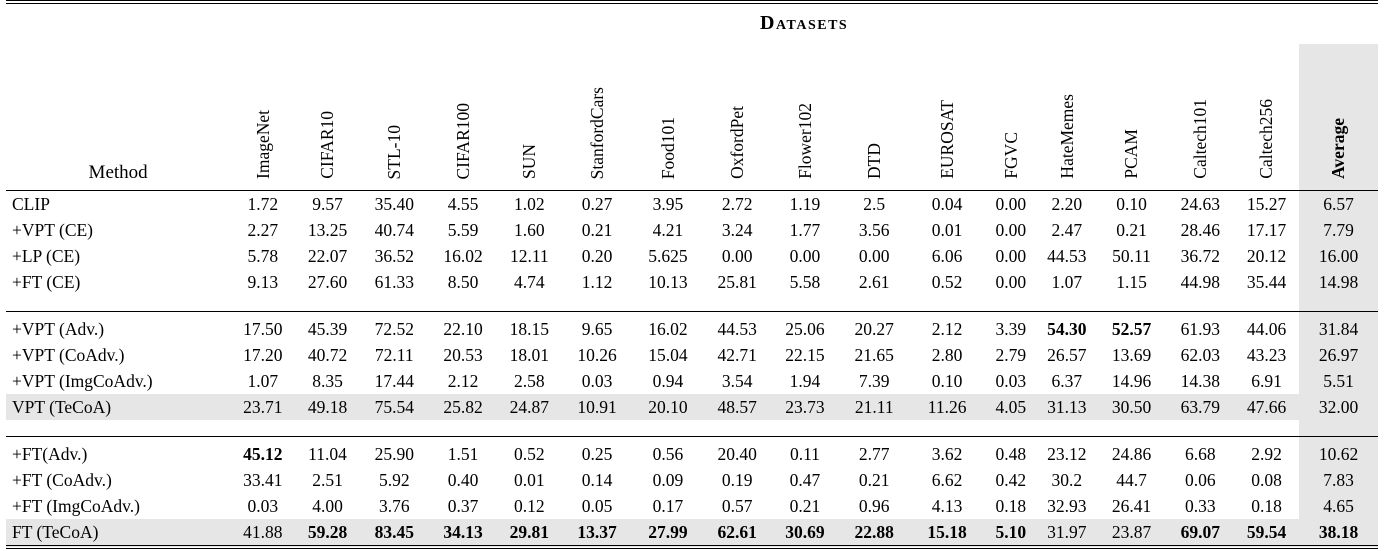  I want to click on value-cell: 2.27, so click(263, 230).